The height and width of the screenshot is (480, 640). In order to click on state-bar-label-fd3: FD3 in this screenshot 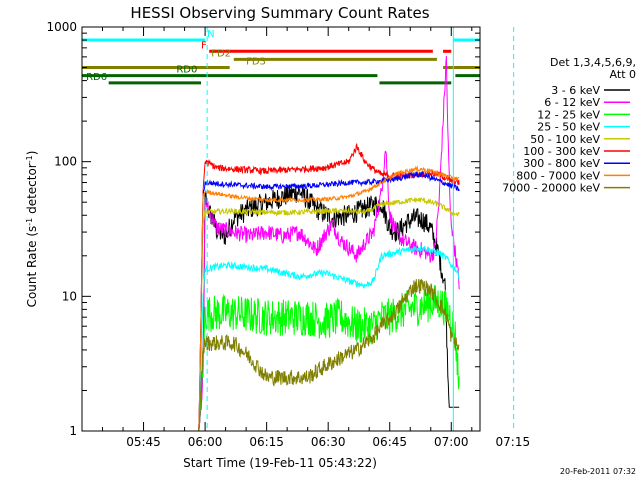, I will do `click(256, 62)`.